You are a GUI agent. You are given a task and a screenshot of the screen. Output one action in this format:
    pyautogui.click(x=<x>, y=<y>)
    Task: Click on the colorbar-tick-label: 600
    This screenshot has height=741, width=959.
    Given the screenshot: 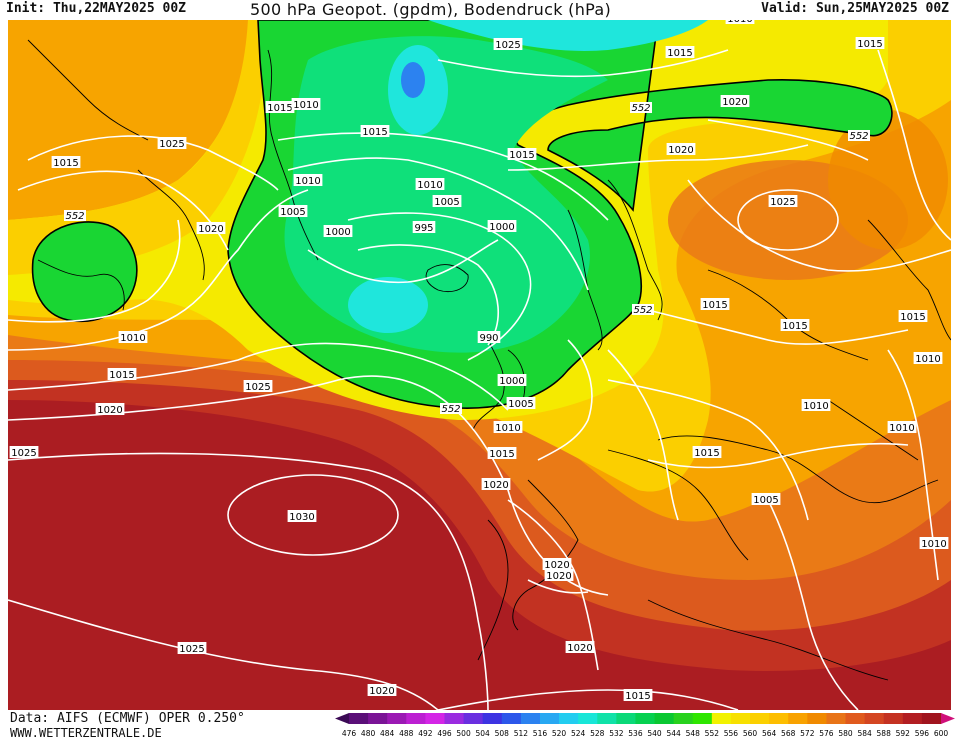 What is the action you would take?
    pyautogui.click(x=941, y=733)
    